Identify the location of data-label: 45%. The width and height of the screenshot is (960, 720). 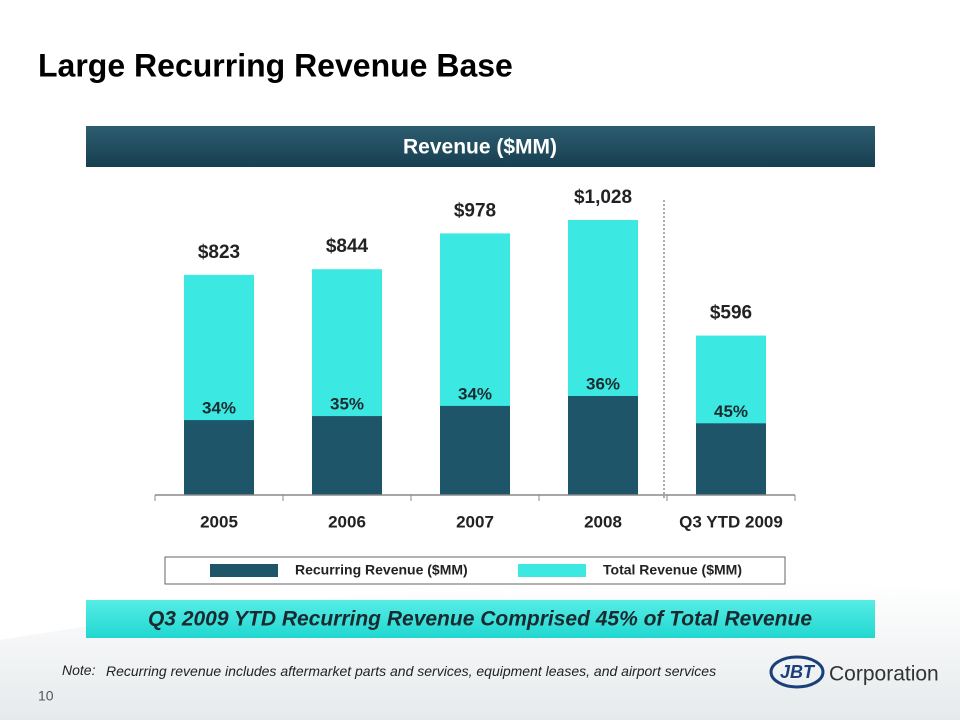
(731, 411).